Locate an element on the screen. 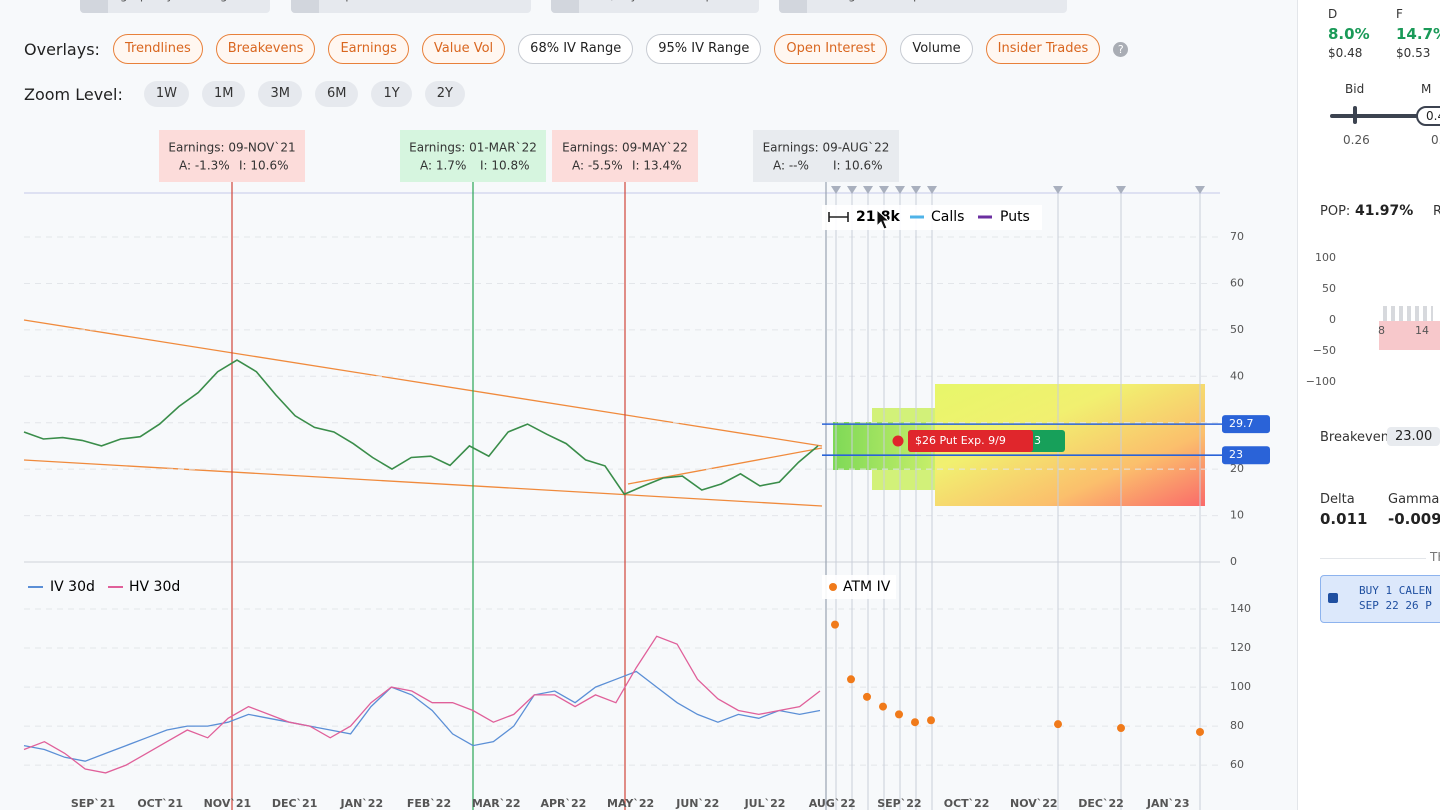 The height and width of the screenshot is (810, 1440). legend-label: ATM IV is located at coordinates (867, 587).